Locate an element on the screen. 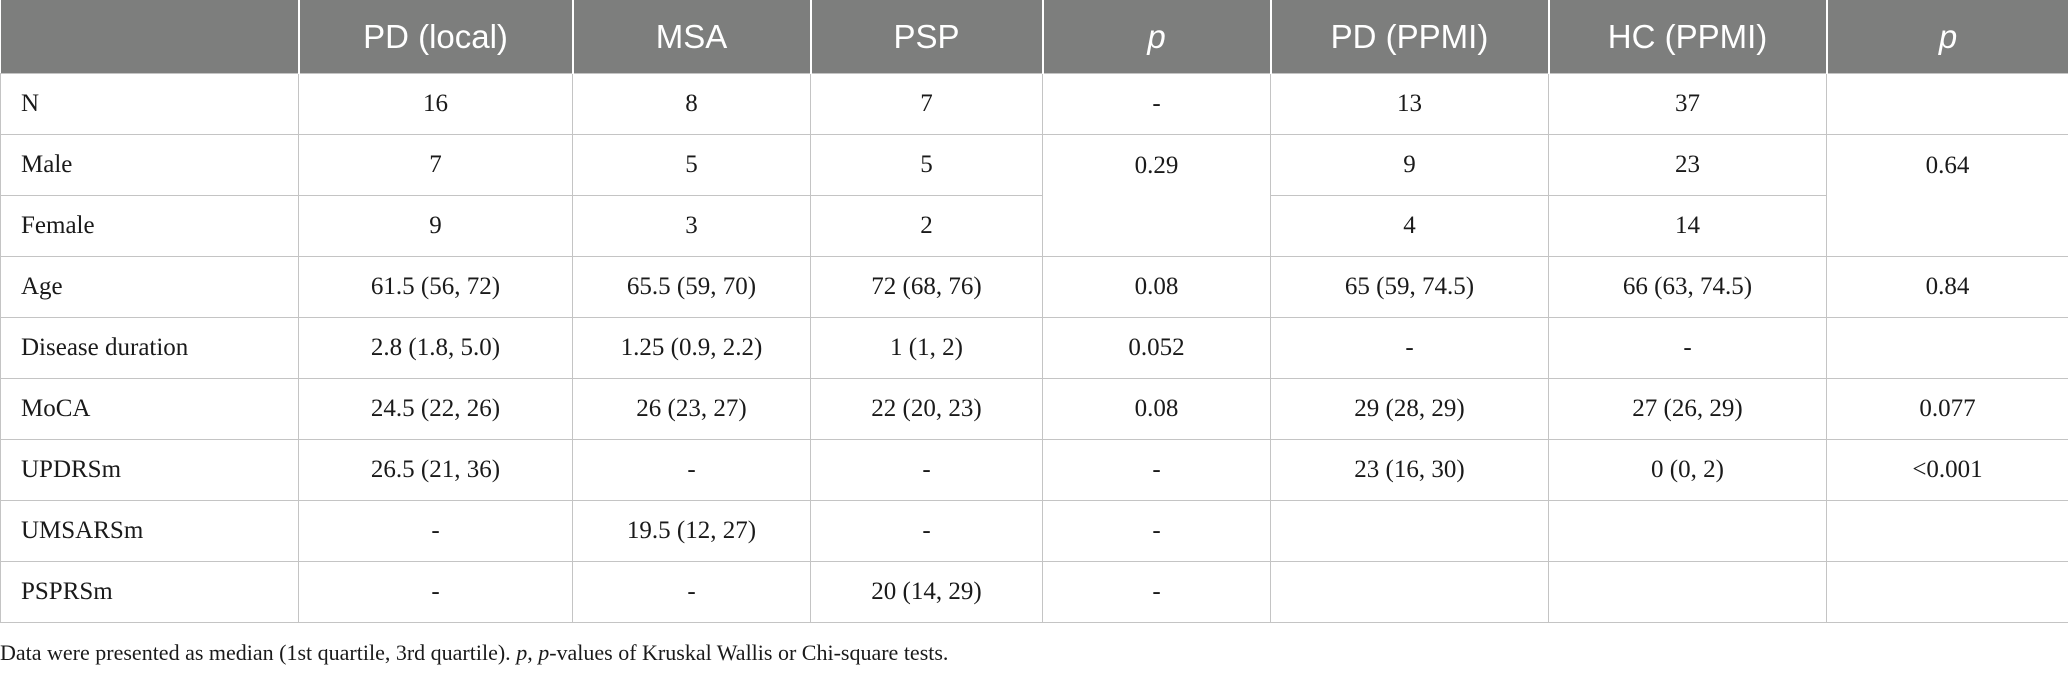  row-label-disease-duration: Disease duration is located at coordinates (149, 348).